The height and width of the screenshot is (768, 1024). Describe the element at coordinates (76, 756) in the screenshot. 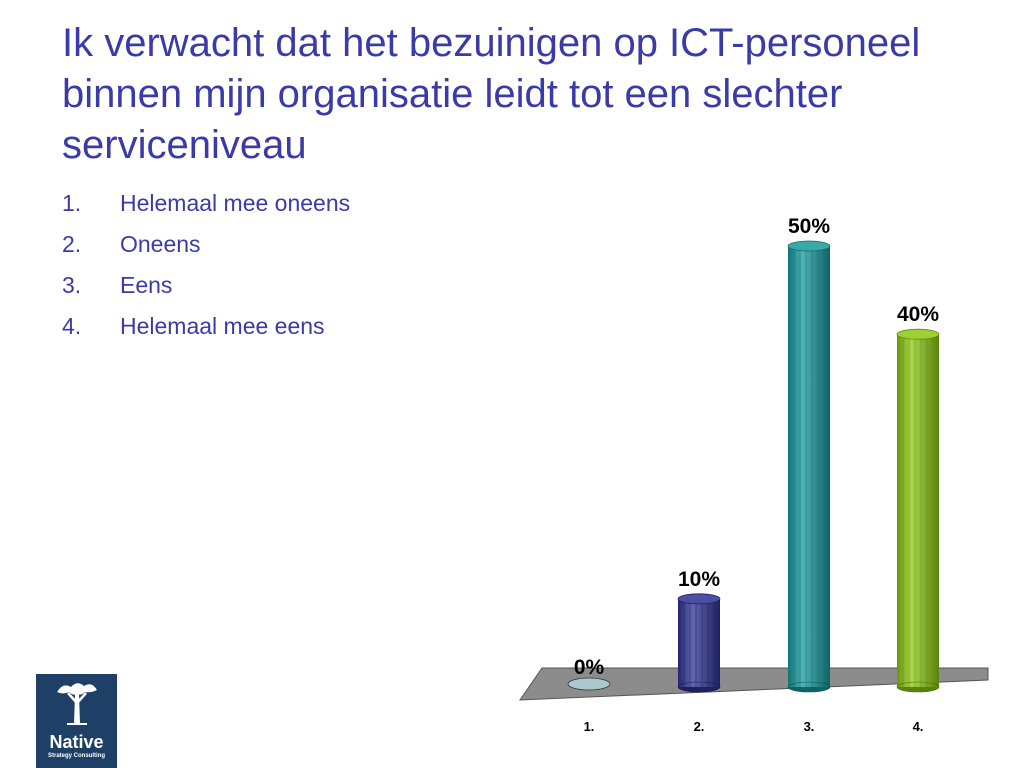

I see `logo-tagline: Strategy Consulting` at that location.